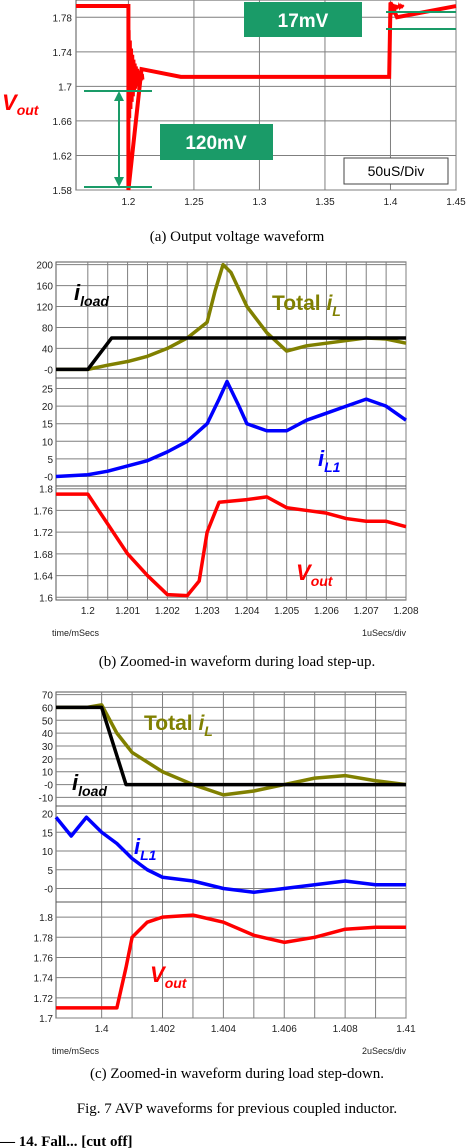 The height and width of the screenshot is (1148, 474). I want to click on annotation-120mv-box, so click(216, 142).